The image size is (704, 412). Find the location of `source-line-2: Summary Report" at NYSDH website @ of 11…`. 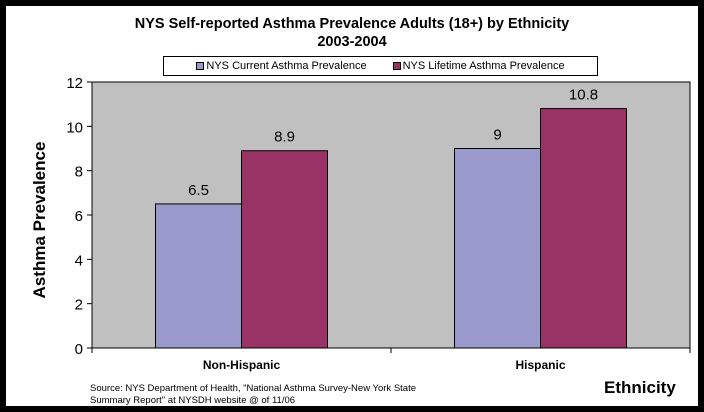

source-line-2: Summary Report" at NYSDH website @ of 11… is located at coordinates (193, 400).